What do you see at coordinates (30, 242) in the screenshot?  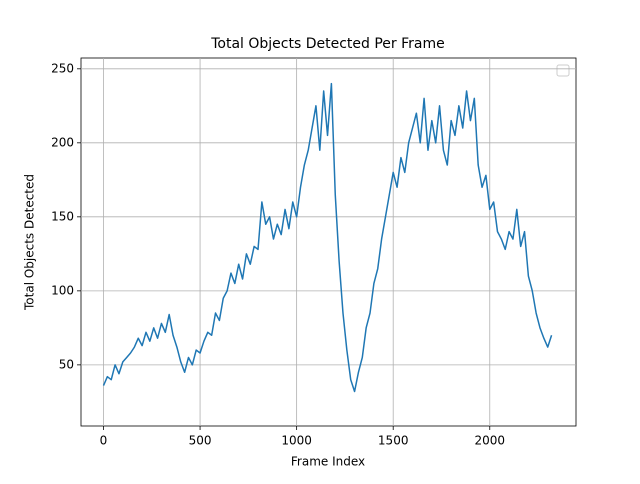 I see `y-axis-label: Total Objects Detected` at bounding box center [30, 242].